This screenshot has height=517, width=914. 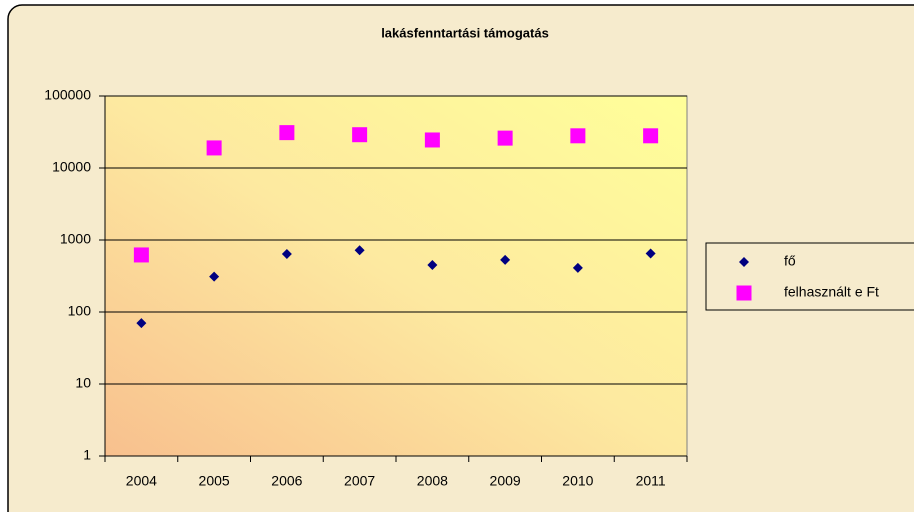 I want to click on x-tick-label: 2007, so click(x=359, y=481).